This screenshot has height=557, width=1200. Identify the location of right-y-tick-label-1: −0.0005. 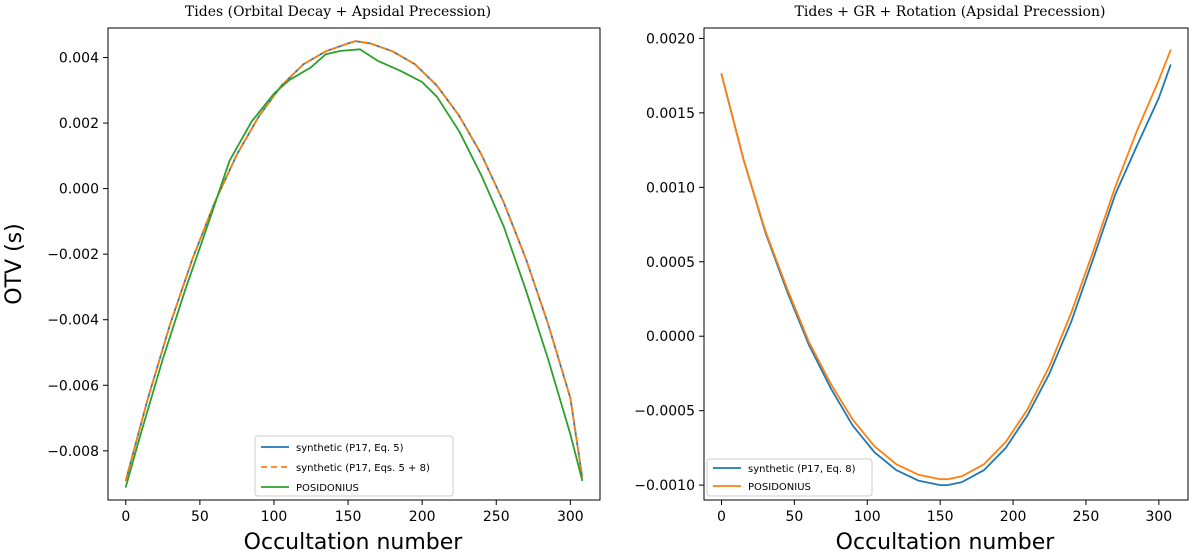
(664, 412).